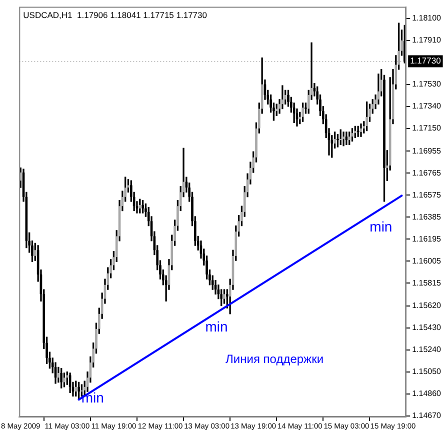 This screenshot has height=434, width=444. What do you see at coordinates (427, 84) in the screenshot?
I see `y-tick-label: 1.17530` at bounding box center [427, 84].